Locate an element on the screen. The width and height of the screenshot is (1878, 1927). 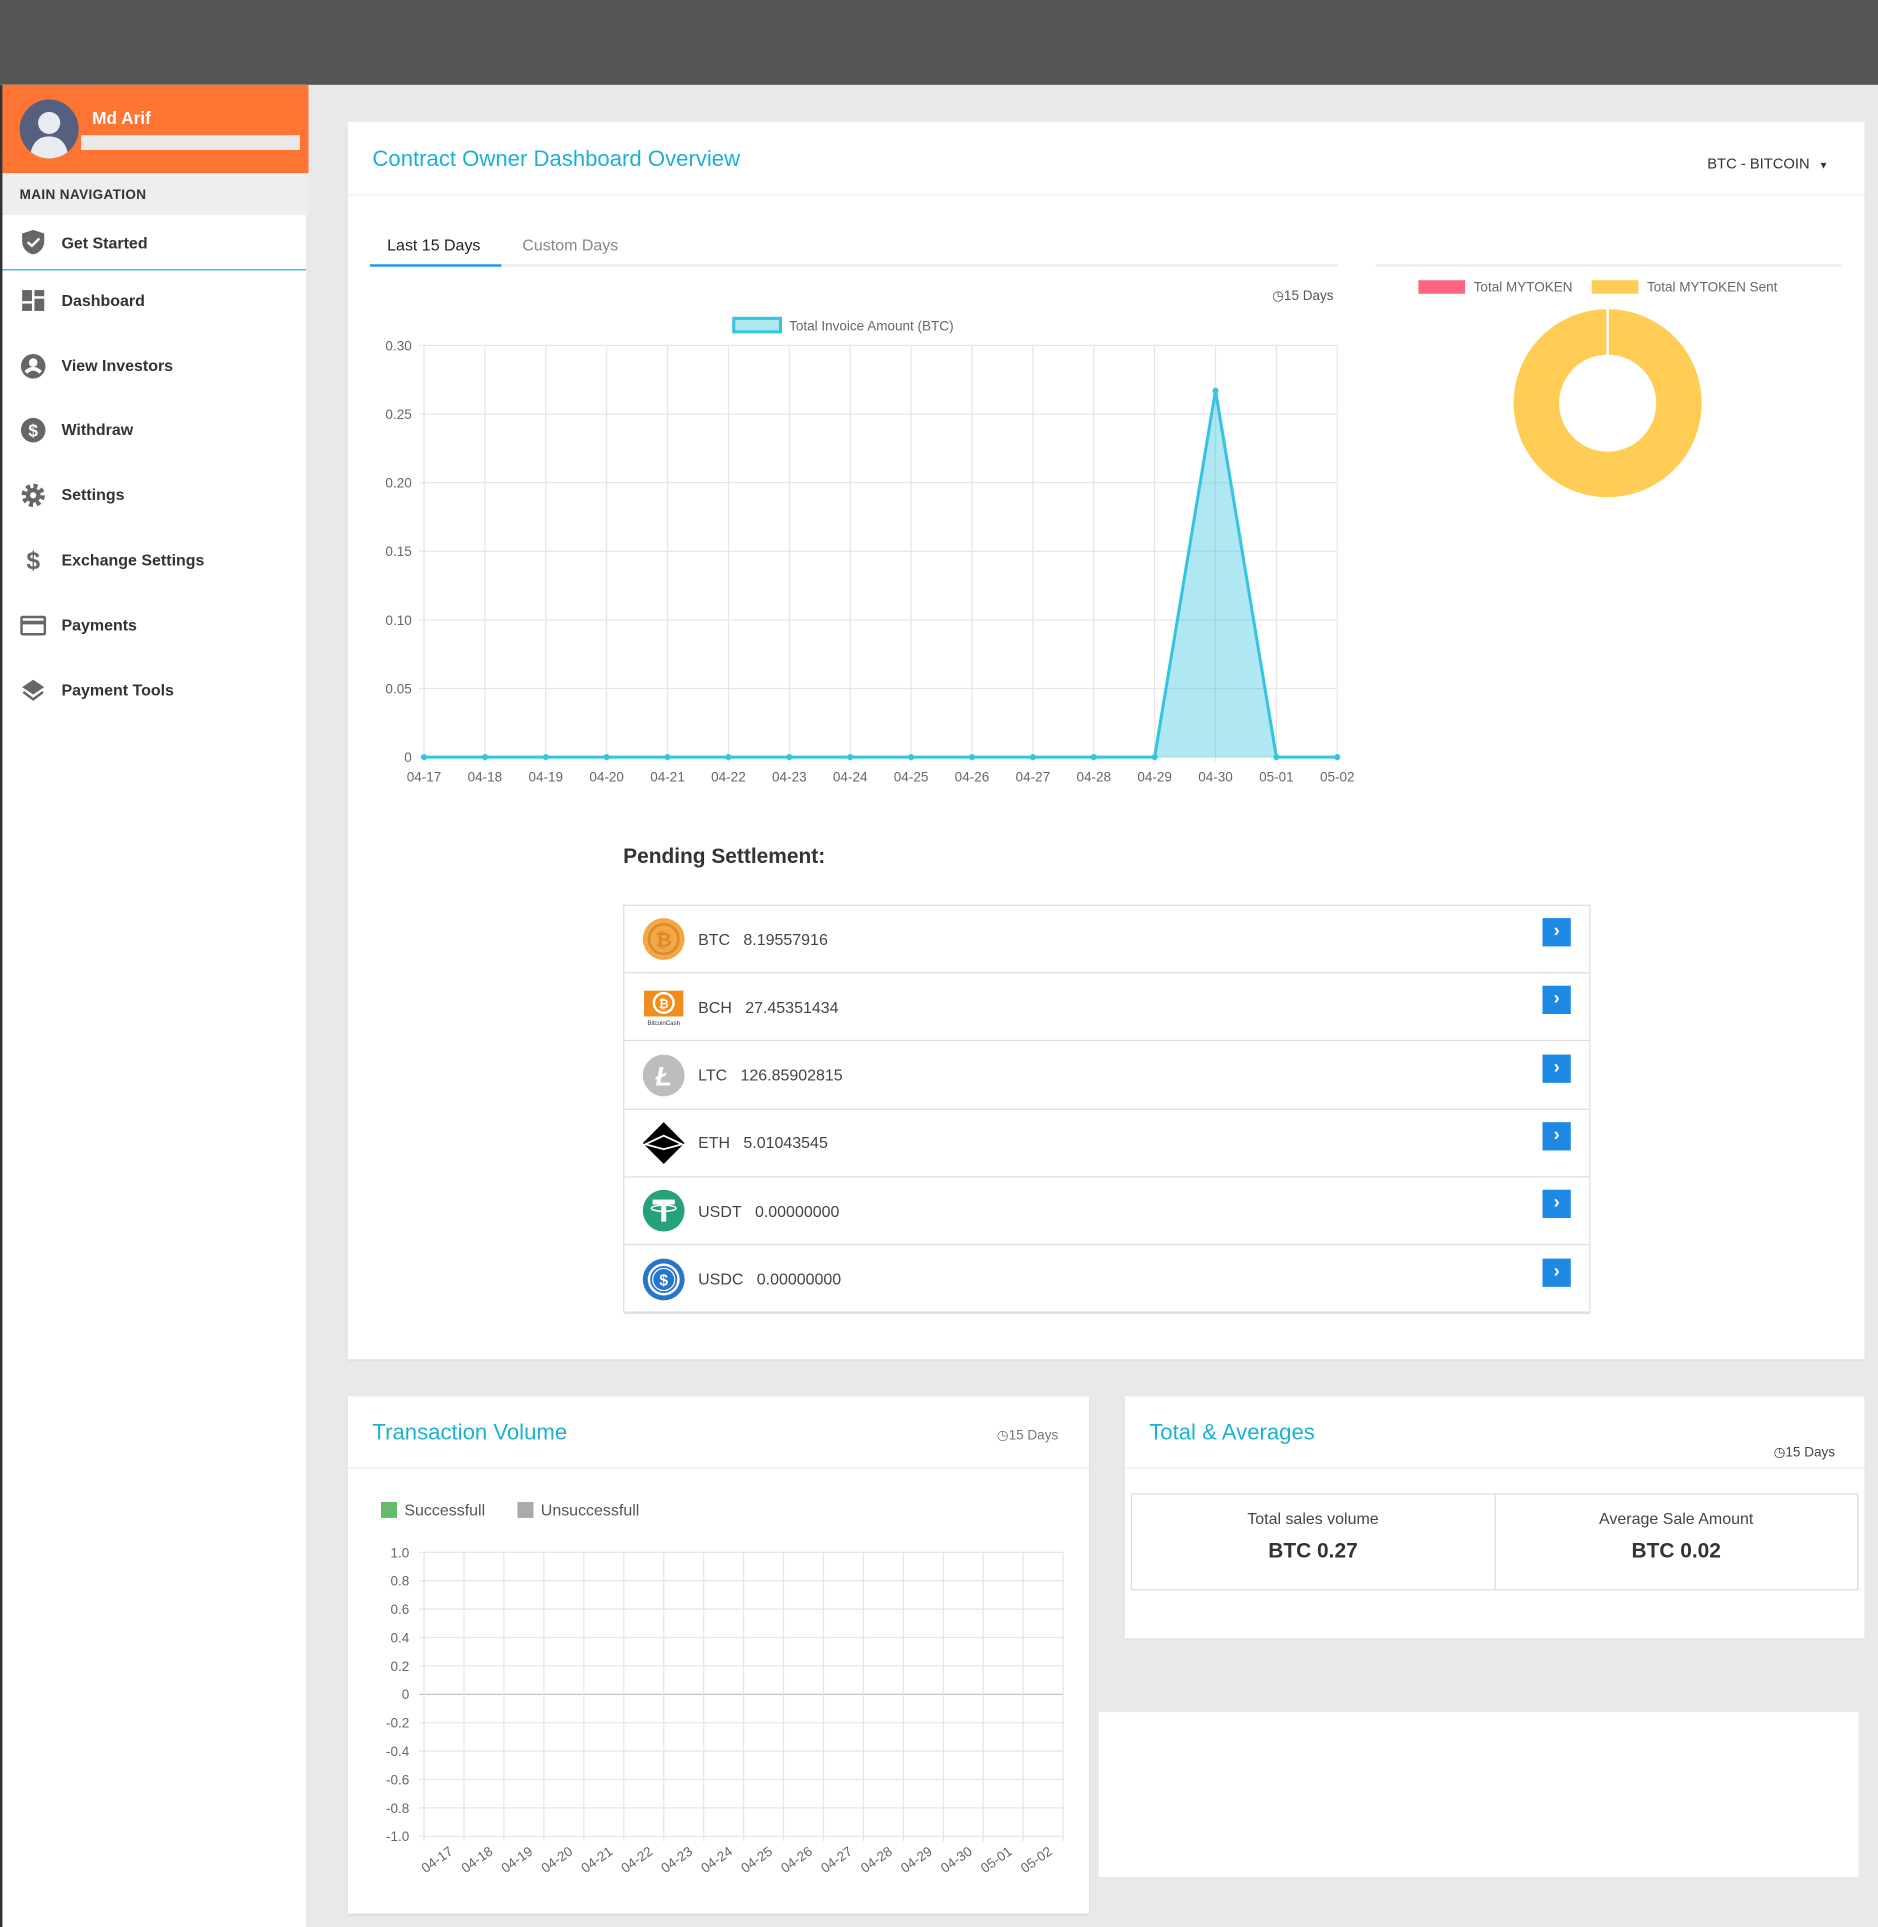
currency-select: BTC - BITCOIN ▼ is located at coordinates (1767, 163).